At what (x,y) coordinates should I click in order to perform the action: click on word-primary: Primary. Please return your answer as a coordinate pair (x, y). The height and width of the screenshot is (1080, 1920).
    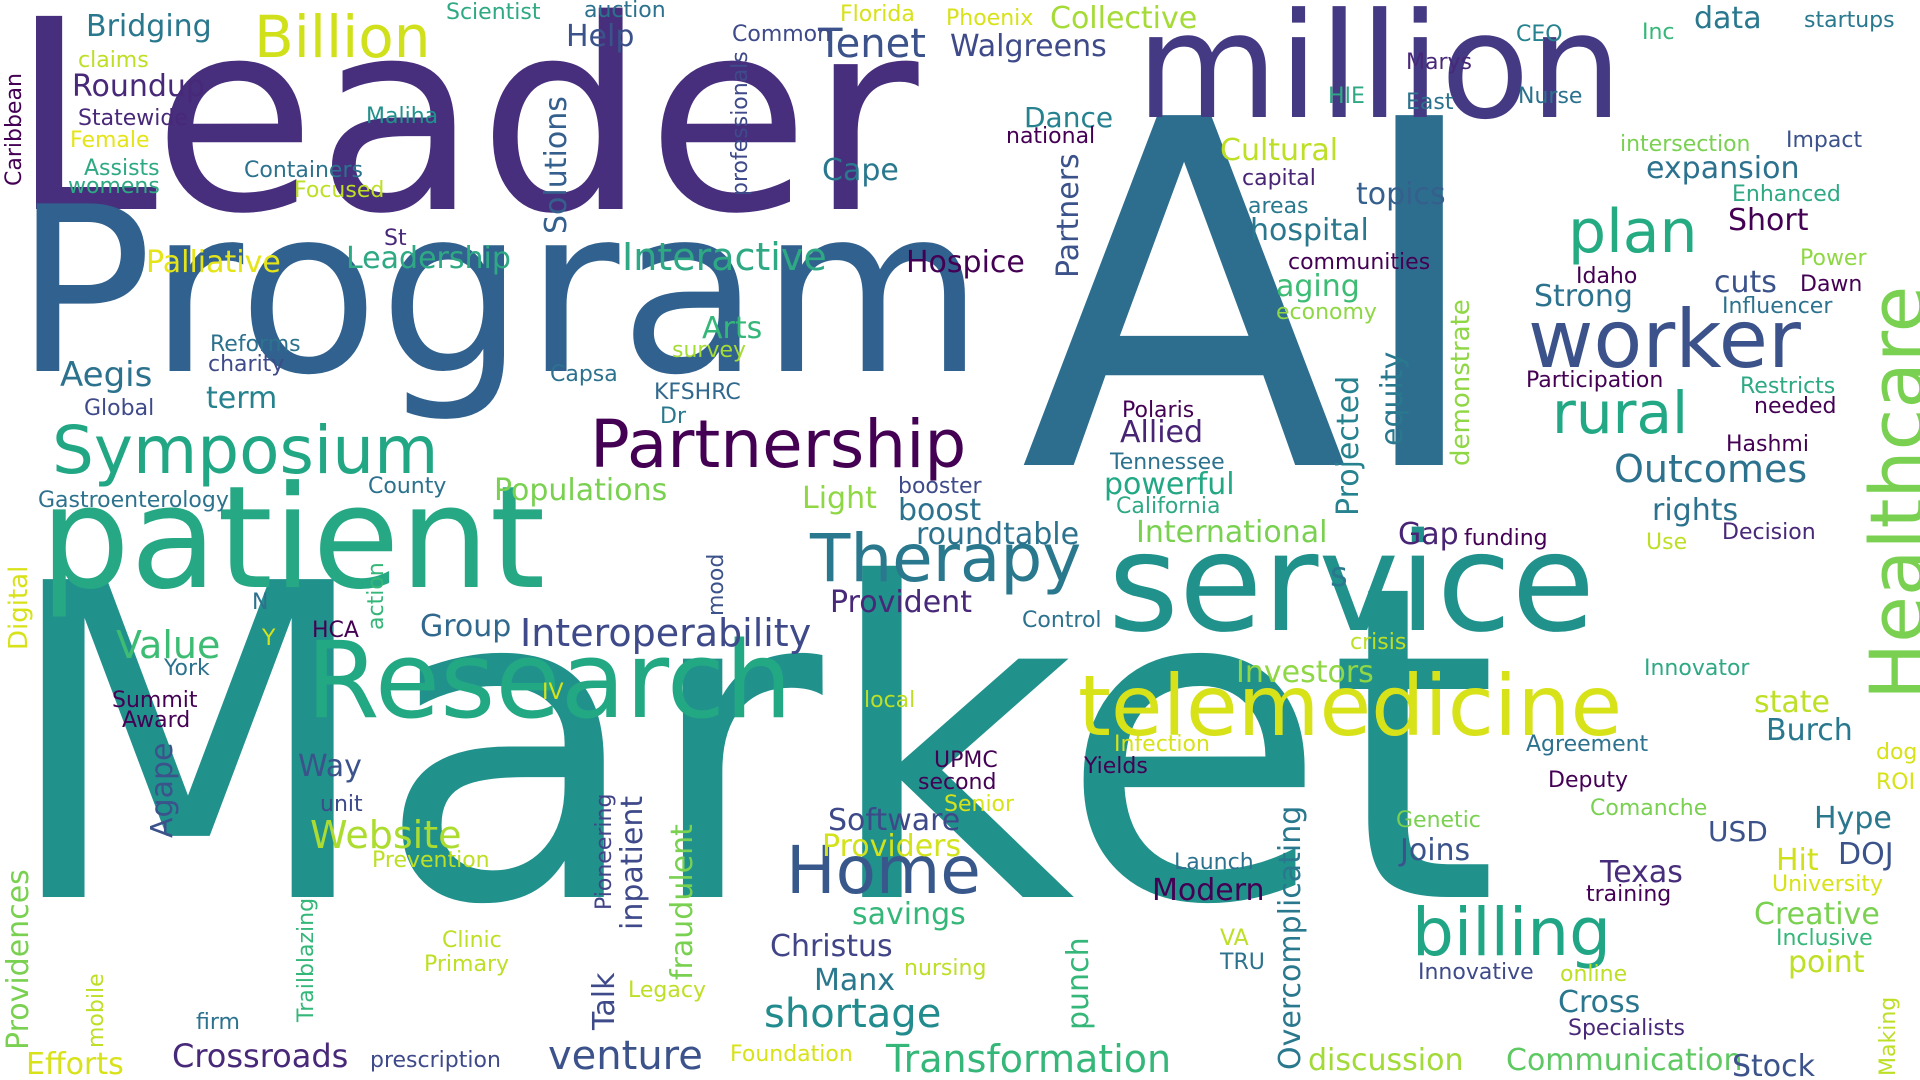
    Looking at the image, I should click on (467, 964).